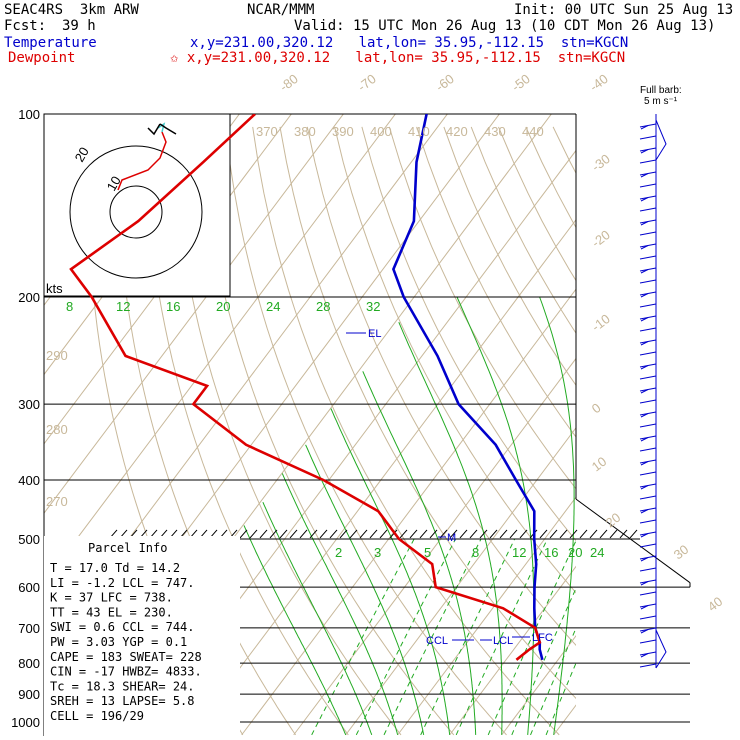 The width and height of the screenshot is (740, 740). Describe the element at coordinates (613, 520) in the screenshot. I see `isotherm-label: 20` at that location.